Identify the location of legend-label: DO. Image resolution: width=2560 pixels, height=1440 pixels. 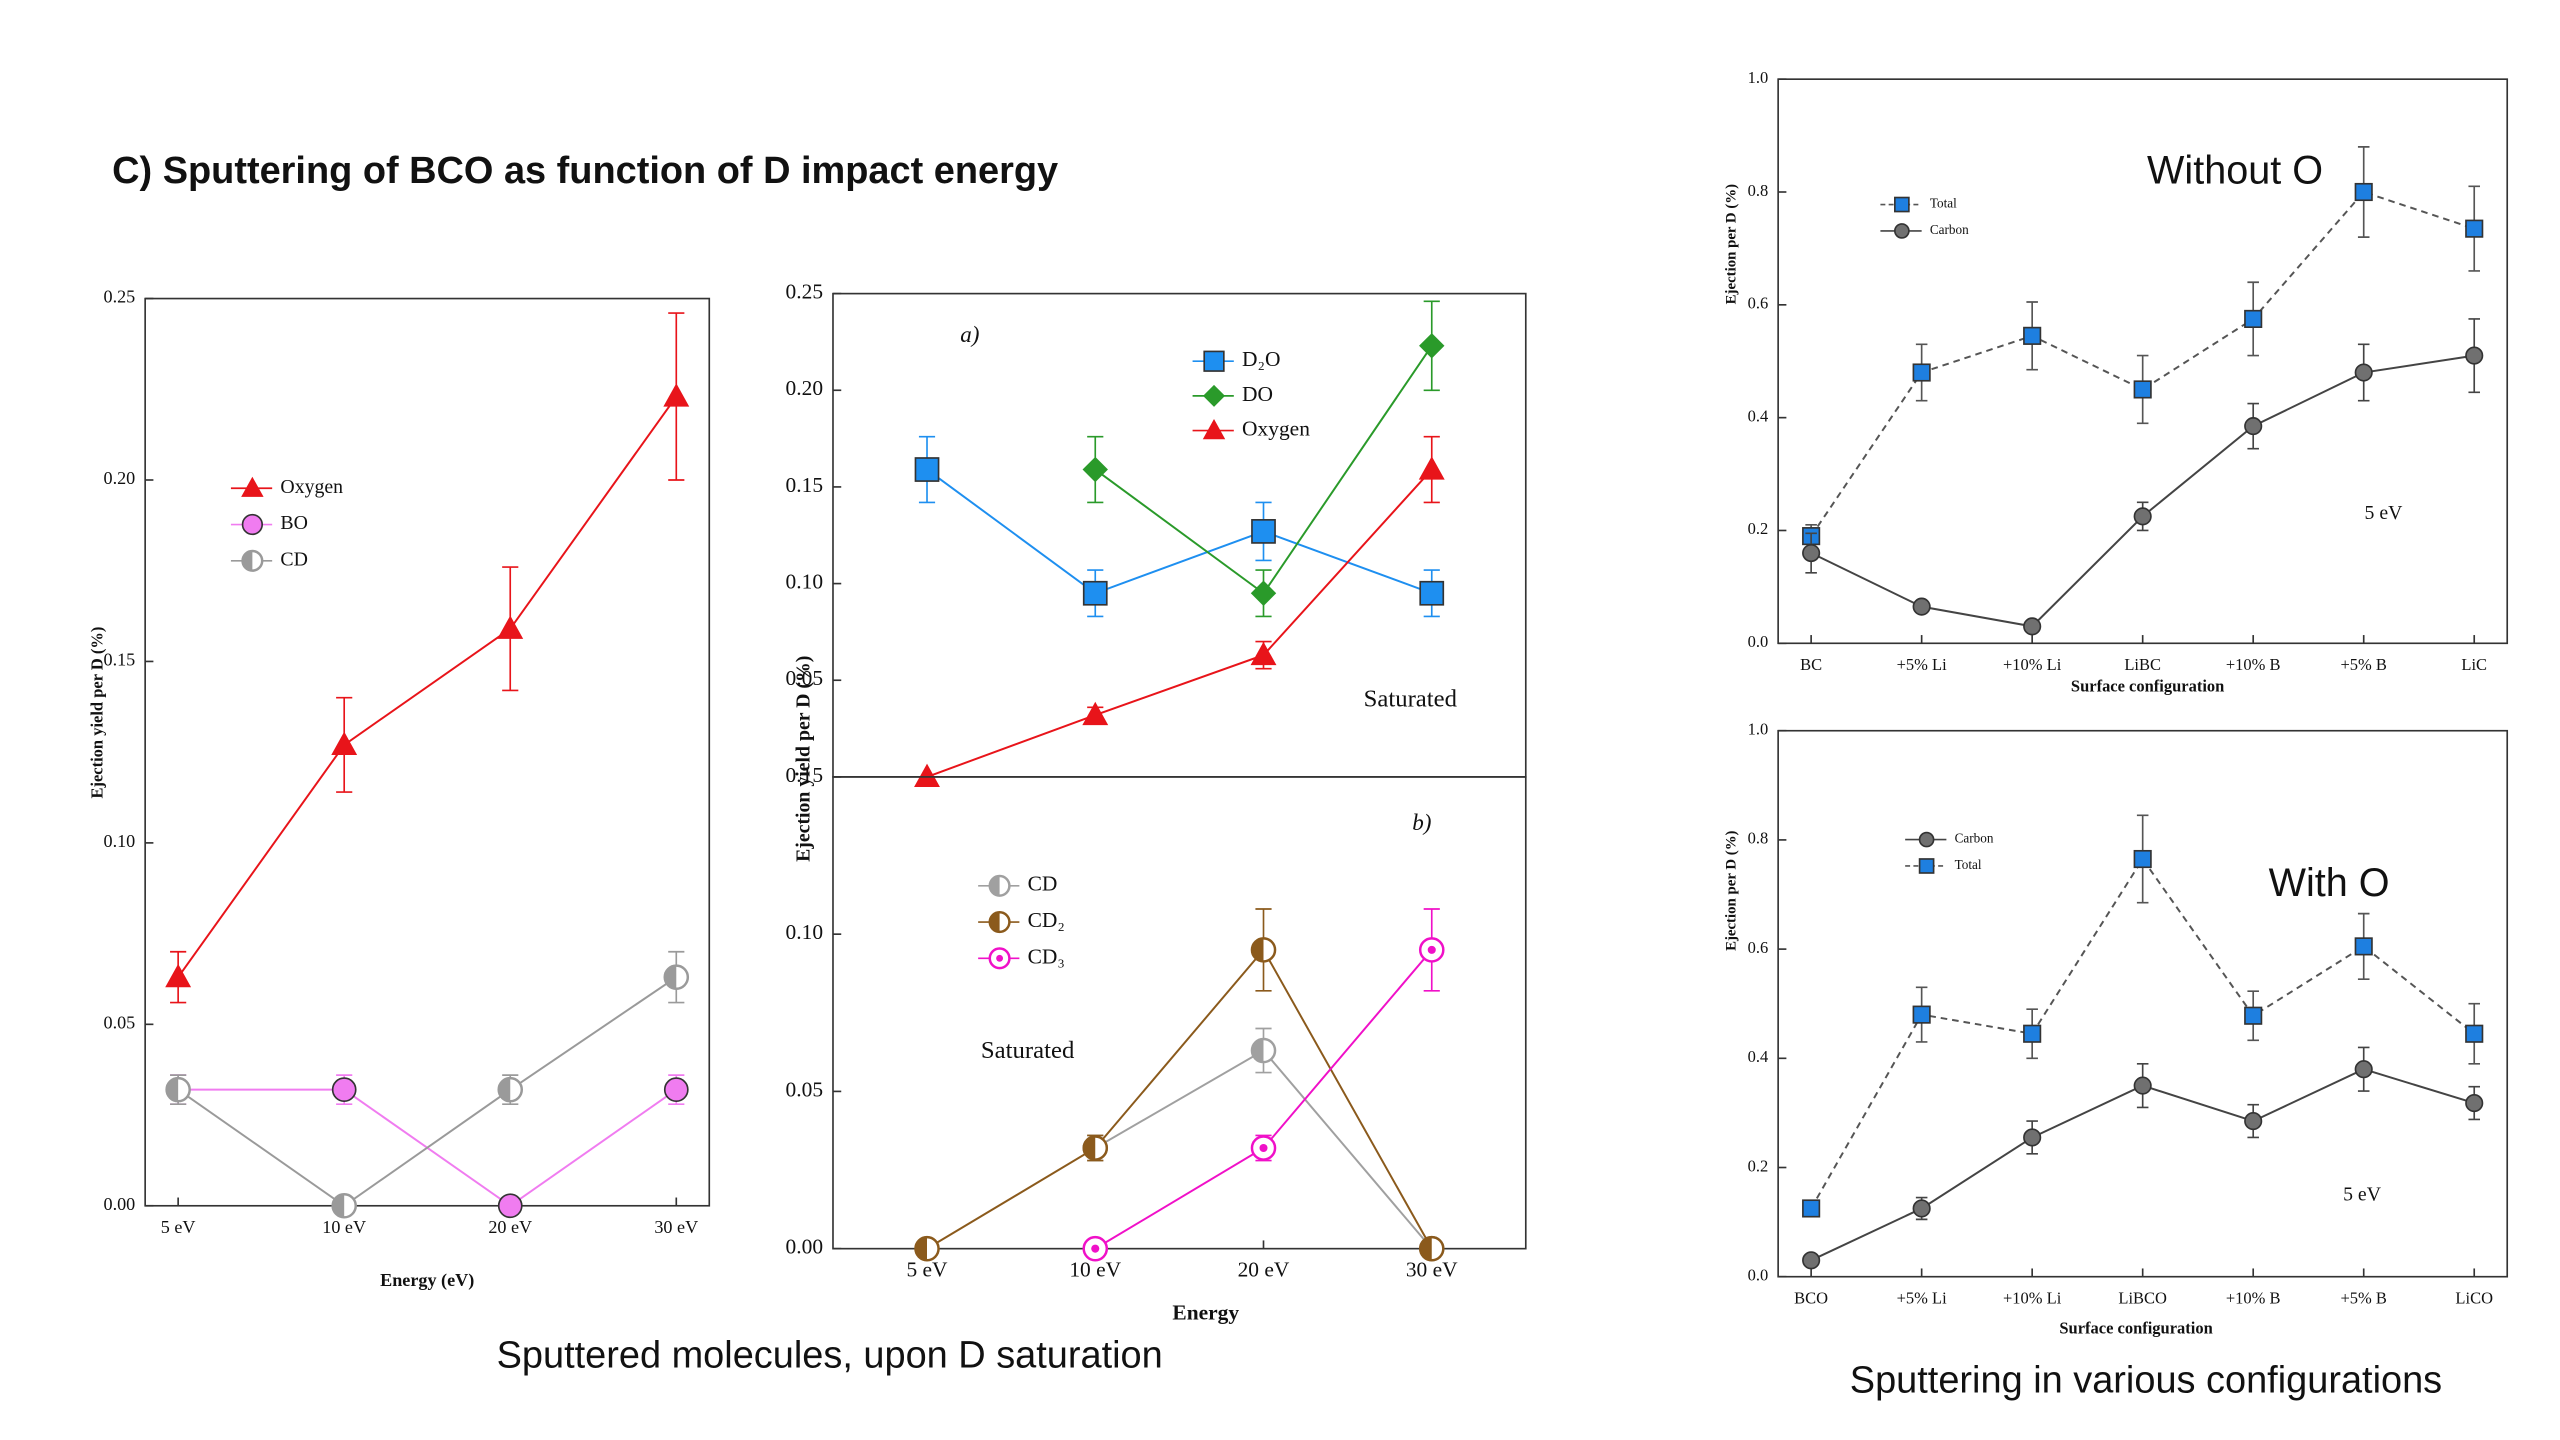
(1257, 394).